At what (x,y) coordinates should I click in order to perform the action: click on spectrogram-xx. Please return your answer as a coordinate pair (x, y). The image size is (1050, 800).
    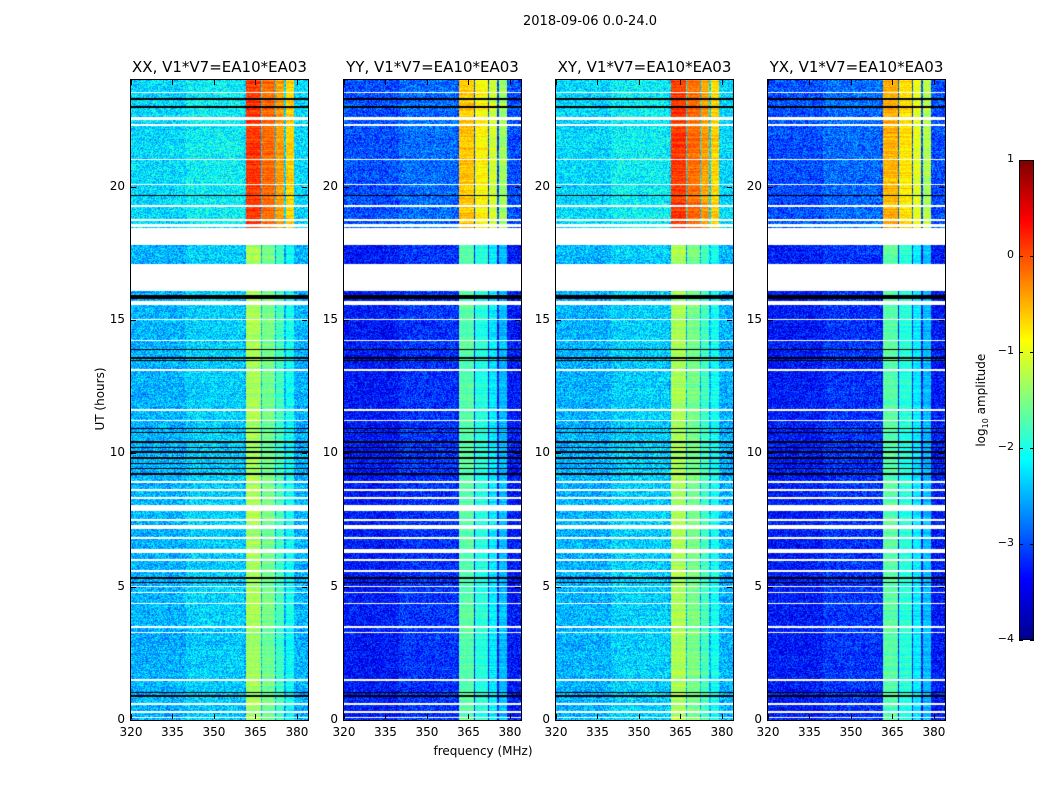
    Looking at the image, I should click on (219, 400).